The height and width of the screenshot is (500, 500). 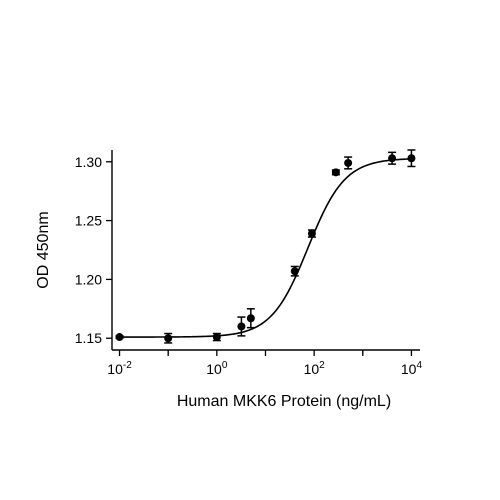 What do you see at coordinates (43, 249) in the screenshot?
I see `y-axis-title: OD 450nm` at bounding box center [43, 249].